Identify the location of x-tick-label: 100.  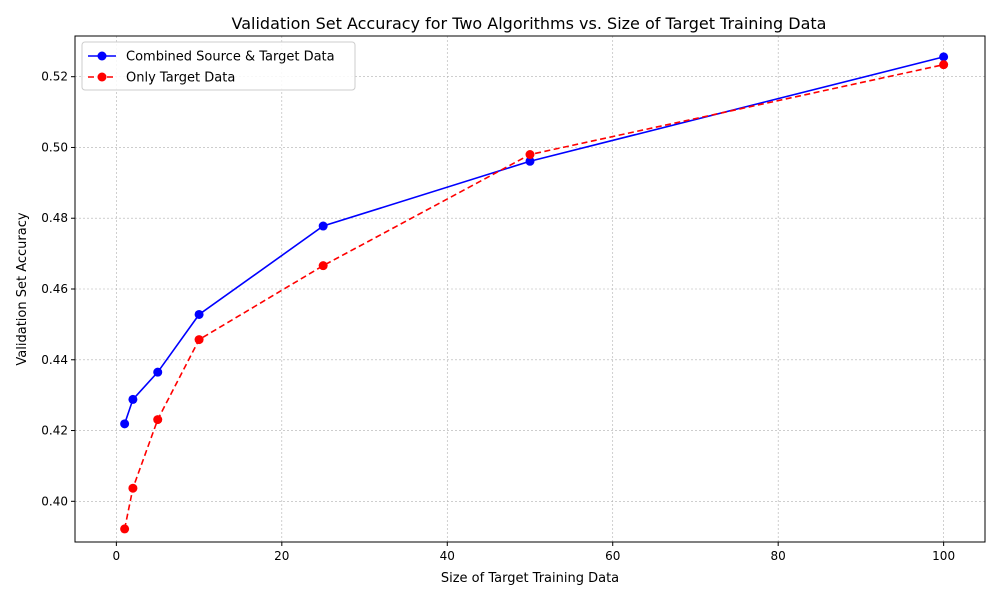
(943, 556).